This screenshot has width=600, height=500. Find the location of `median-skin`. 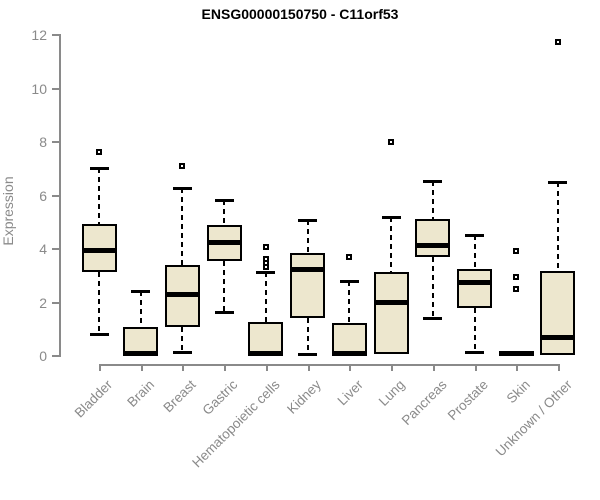

median-skin is located at coordinates (516, 354).